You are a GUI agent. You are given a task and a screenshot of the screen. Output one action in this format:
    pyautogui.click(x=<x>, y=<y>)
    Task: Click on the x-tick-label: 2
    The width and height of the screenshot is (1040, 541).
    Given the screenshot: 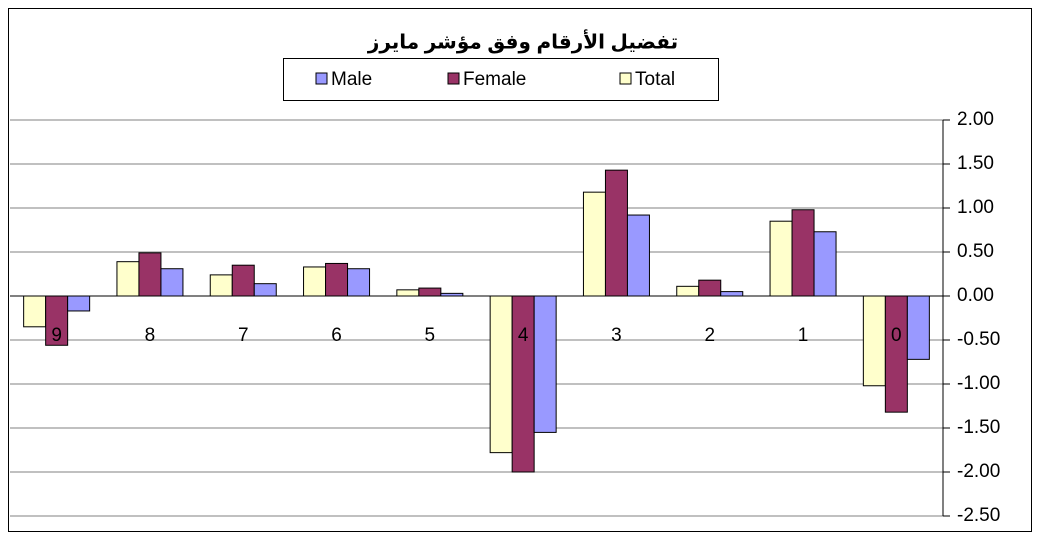 What is the action you would take?
    pyautogui.click(x=709, y=335)
    